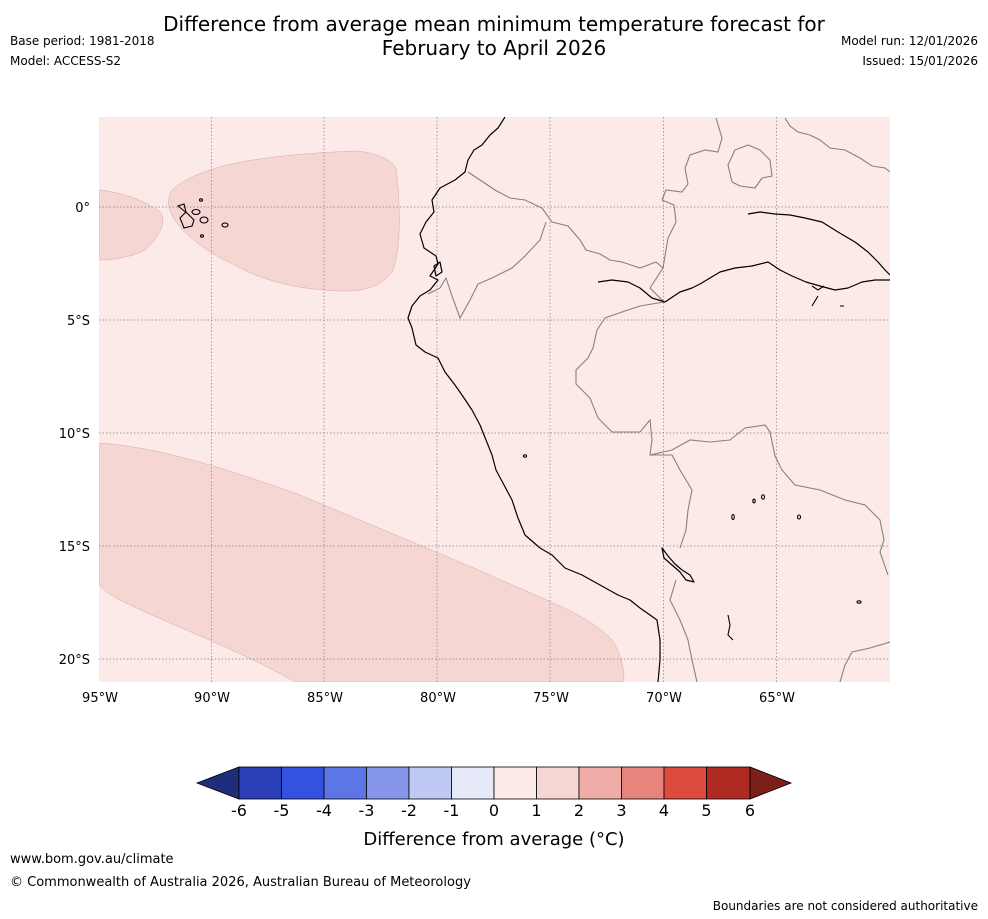 The image size is (988, 919). Describe the element at coordinates (494, 48) in the screenshot. I see `title-line-2: February to April 2026` at that location.